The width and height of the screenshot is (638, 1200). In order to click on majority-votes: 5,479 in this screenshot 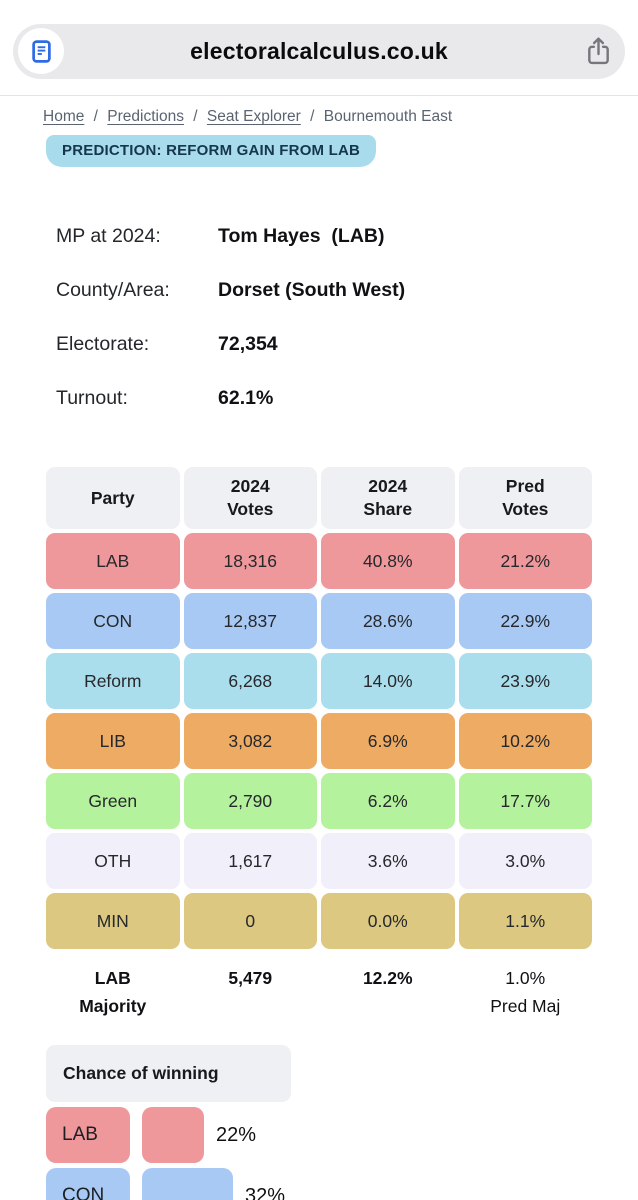, I will do `click(250, 978)`.